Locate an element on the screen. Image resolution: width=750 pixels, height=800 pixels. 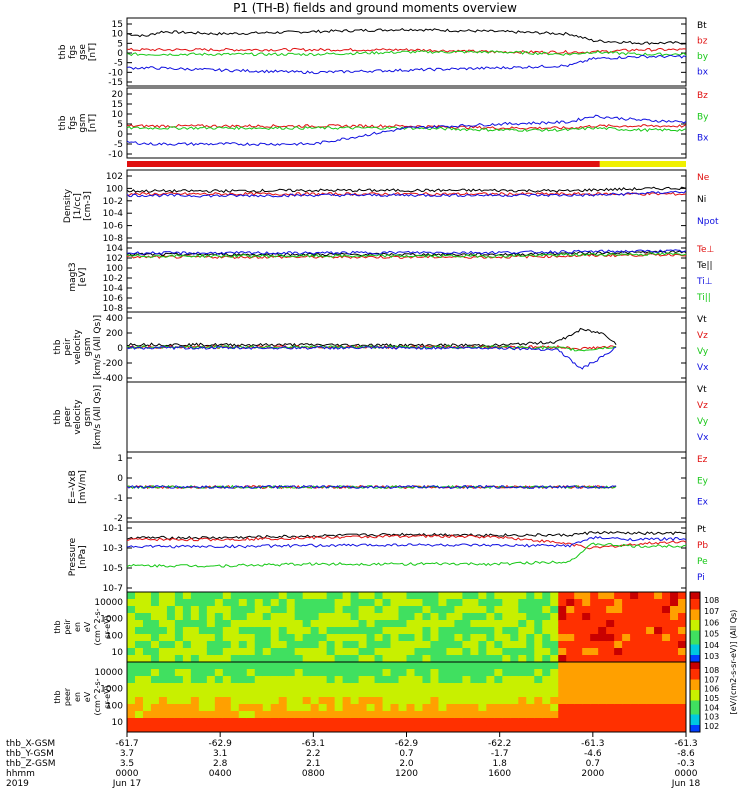
series-line-Vy is located at coordinates (371, 348).